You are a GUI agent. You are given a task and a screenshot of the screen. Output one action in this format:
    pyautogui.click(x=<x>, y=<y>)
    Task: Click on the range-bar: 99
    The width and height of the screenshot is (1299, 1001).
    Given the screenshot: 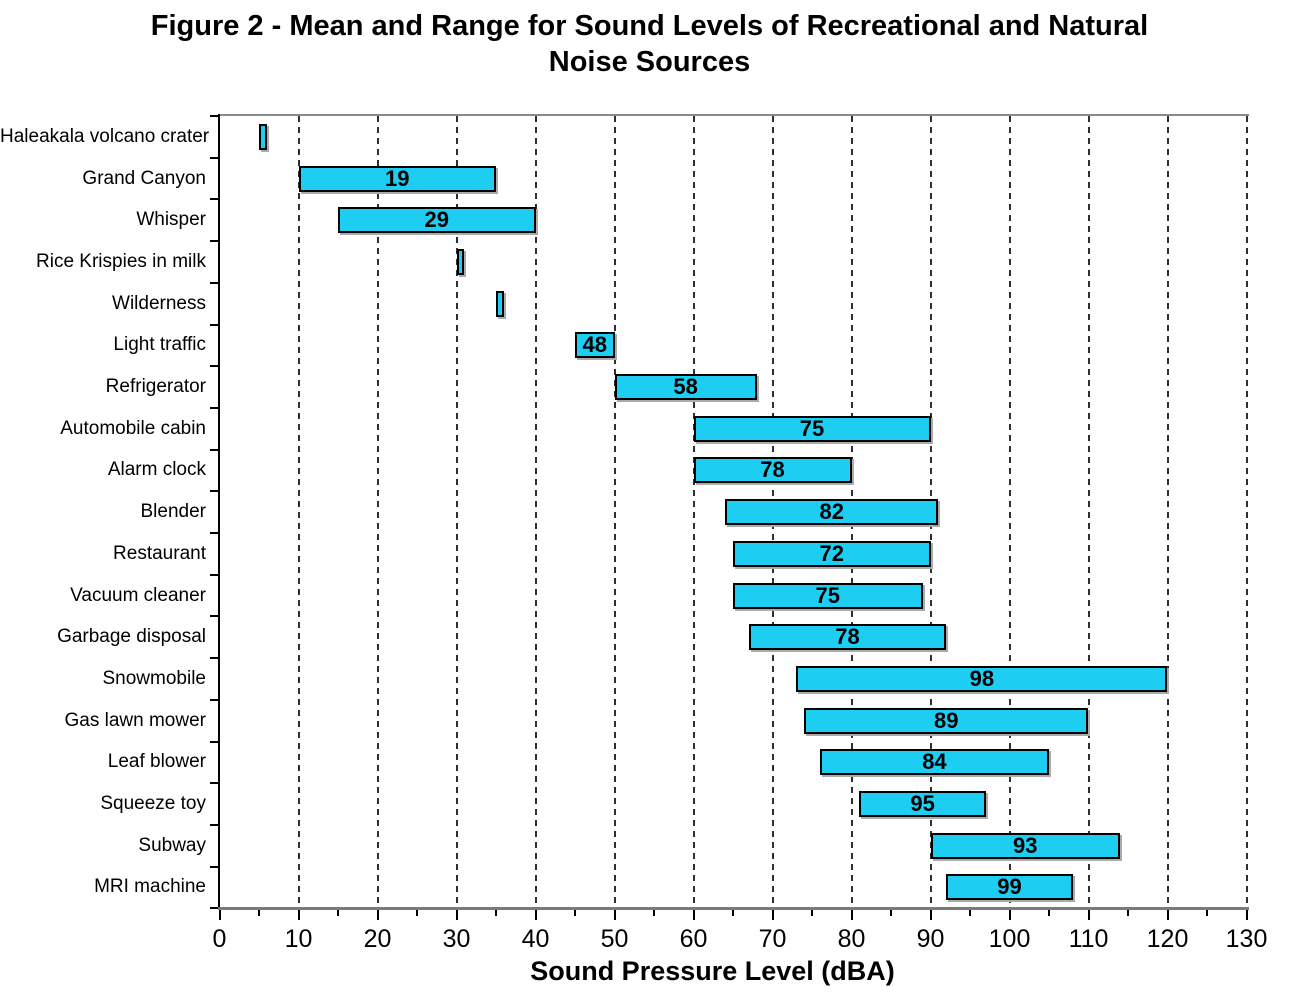 What is the action you would take?
    pyautogui.click(x=1009, y=887)
    